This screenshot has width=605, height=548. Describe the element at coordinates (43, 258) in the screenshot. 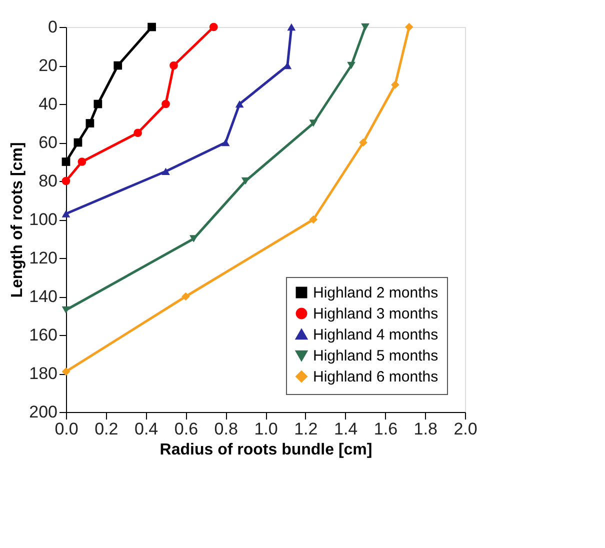

I see `y-tick-label: 120` at that location.